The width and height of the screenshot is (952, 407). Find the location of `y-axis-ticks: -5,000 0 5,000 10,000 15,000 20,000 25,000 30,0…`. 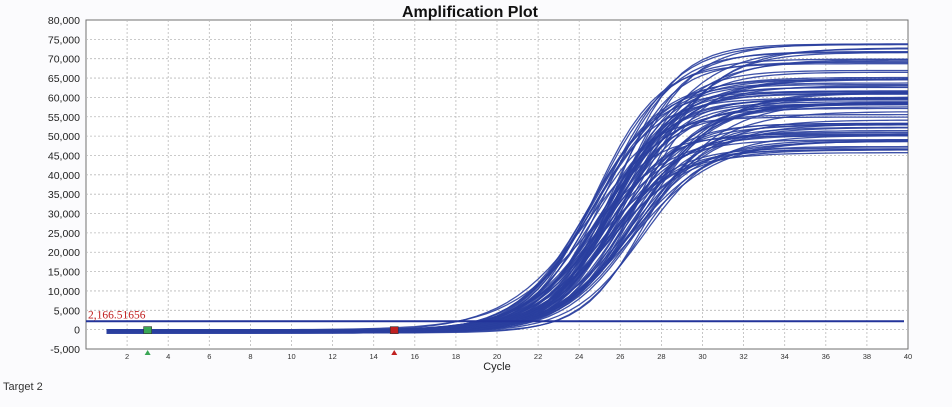

y-axis-ticks: -5,000 0 5,000 10,000 15,000 20,000 25,000 30,0… is located at coordinates (64, 185).